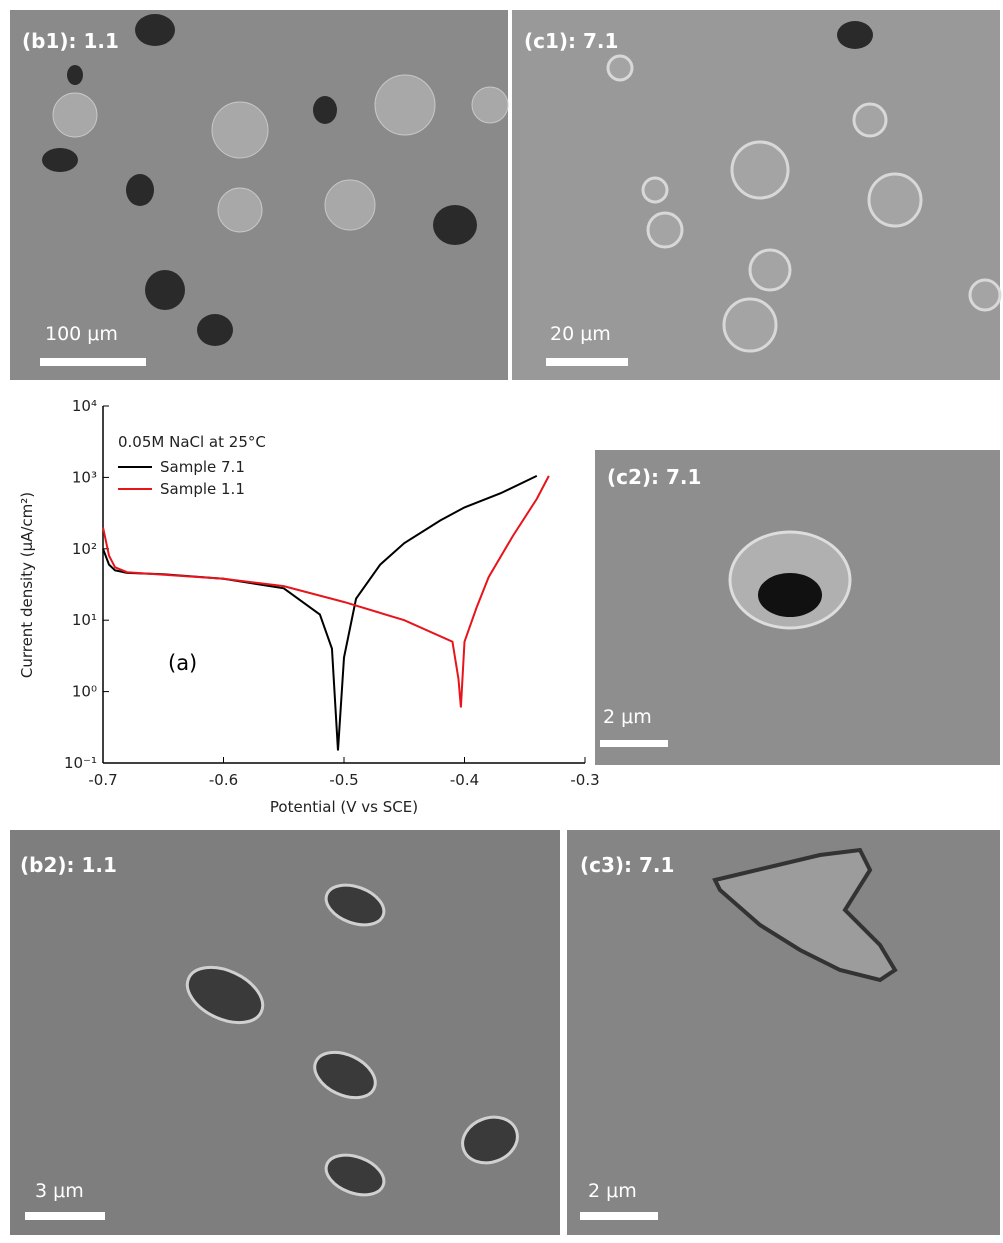 This screenshot has height=1243, width=1003. Describe the element at coordinates (59, 1191) in the screenshot. I see `scale-label: 3 μm` at that location.